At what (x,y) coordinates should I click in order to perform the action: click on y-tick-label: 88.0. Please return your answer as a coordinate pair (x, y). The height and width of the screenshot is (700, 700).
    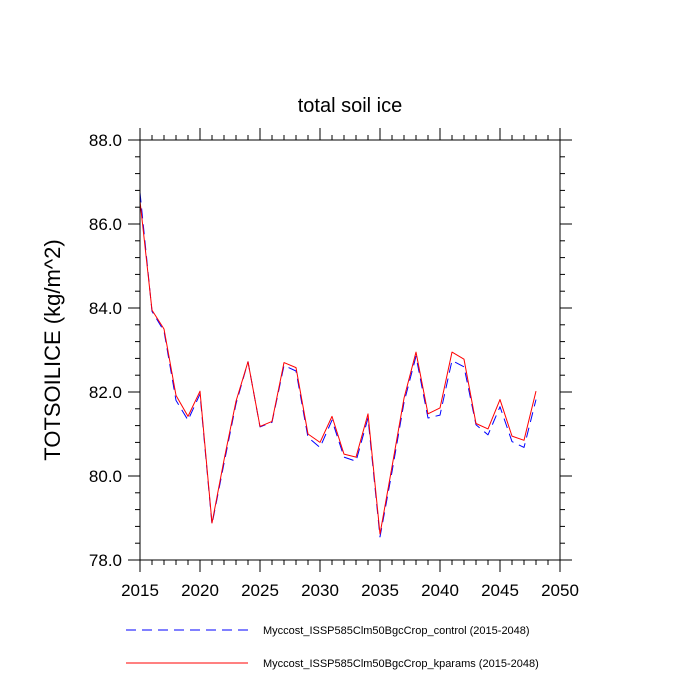
    Looking at the image, I should click on (105, 140).